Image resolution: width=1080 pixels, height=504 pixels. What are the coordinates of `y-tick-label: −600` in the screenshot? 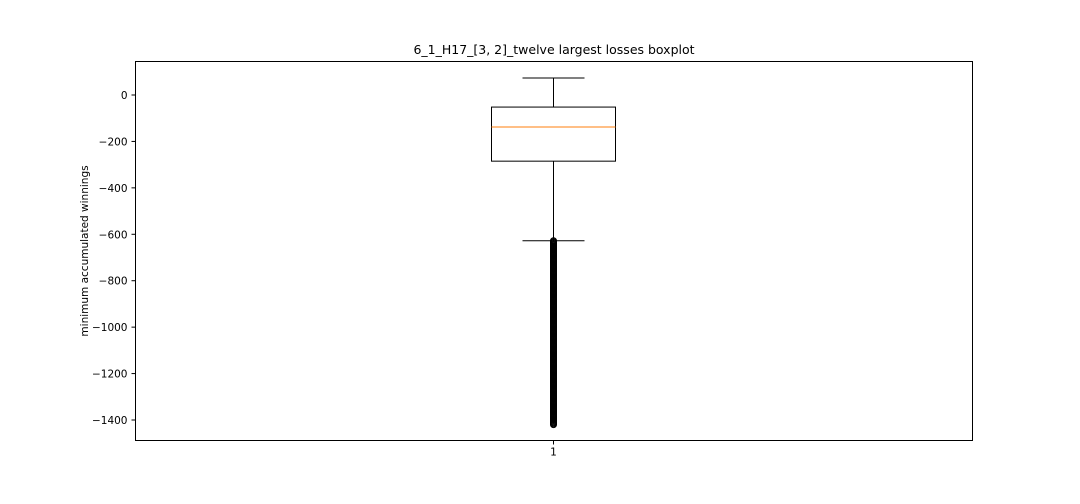 It's located at (113, 235).